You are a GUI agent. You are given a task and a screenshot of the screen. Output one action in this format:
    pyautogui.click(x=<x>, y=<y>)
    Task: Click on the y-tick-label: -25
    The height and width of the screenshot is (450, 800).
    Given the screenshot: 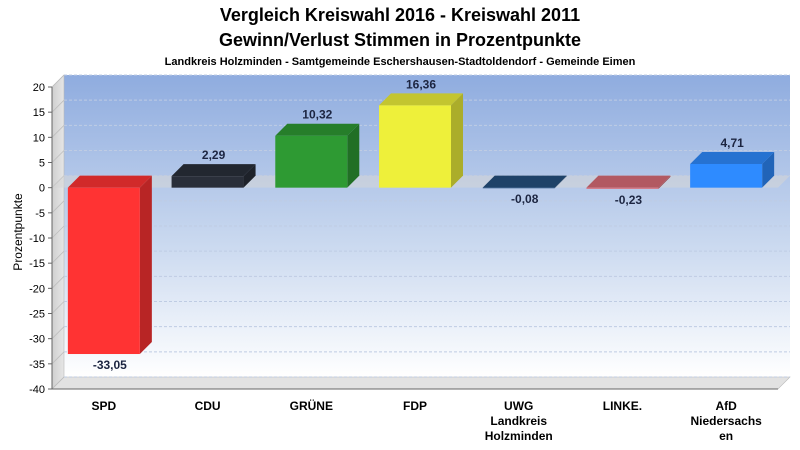 What is the action you would take?
    pyautogui.click(x=37, y=315)
    